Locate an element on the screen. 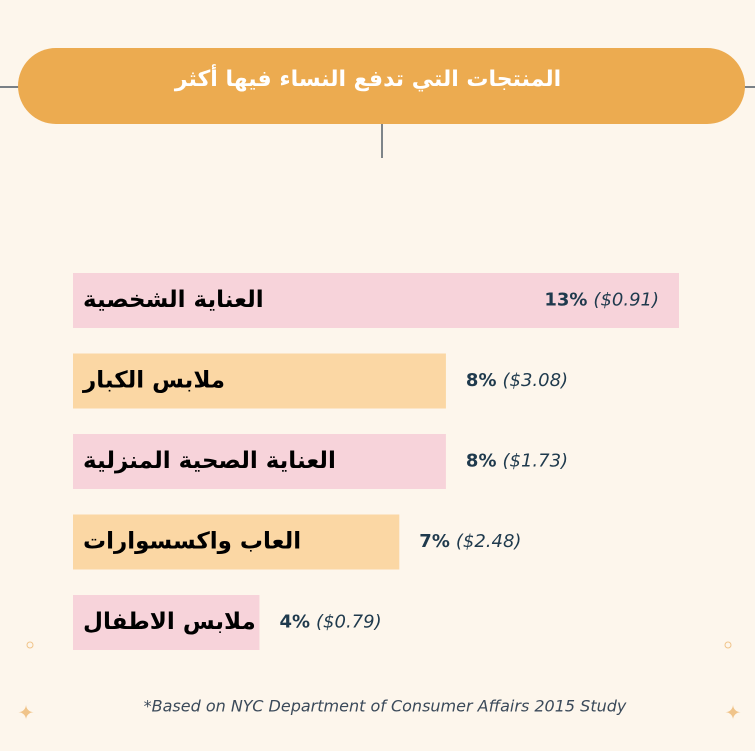 Image resolution: width=755 pixels, height=751 pixels. category-label: العناية الشخصية is located at coordinates (173, 300).